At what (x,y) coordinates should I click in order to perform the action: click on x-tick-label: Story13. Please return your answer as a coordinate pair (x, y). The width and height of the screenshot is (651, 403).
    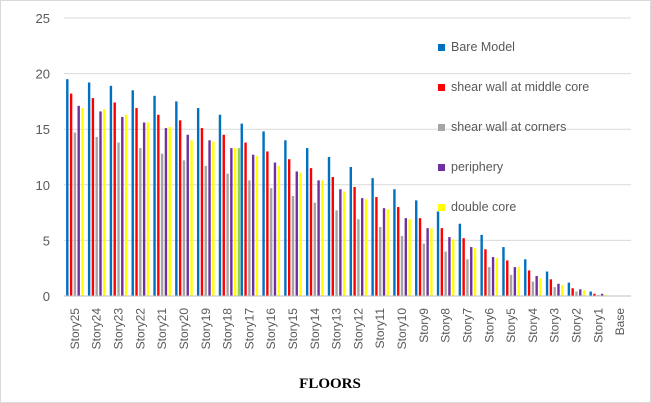
    Looking at the image, I should click on (337, 329).